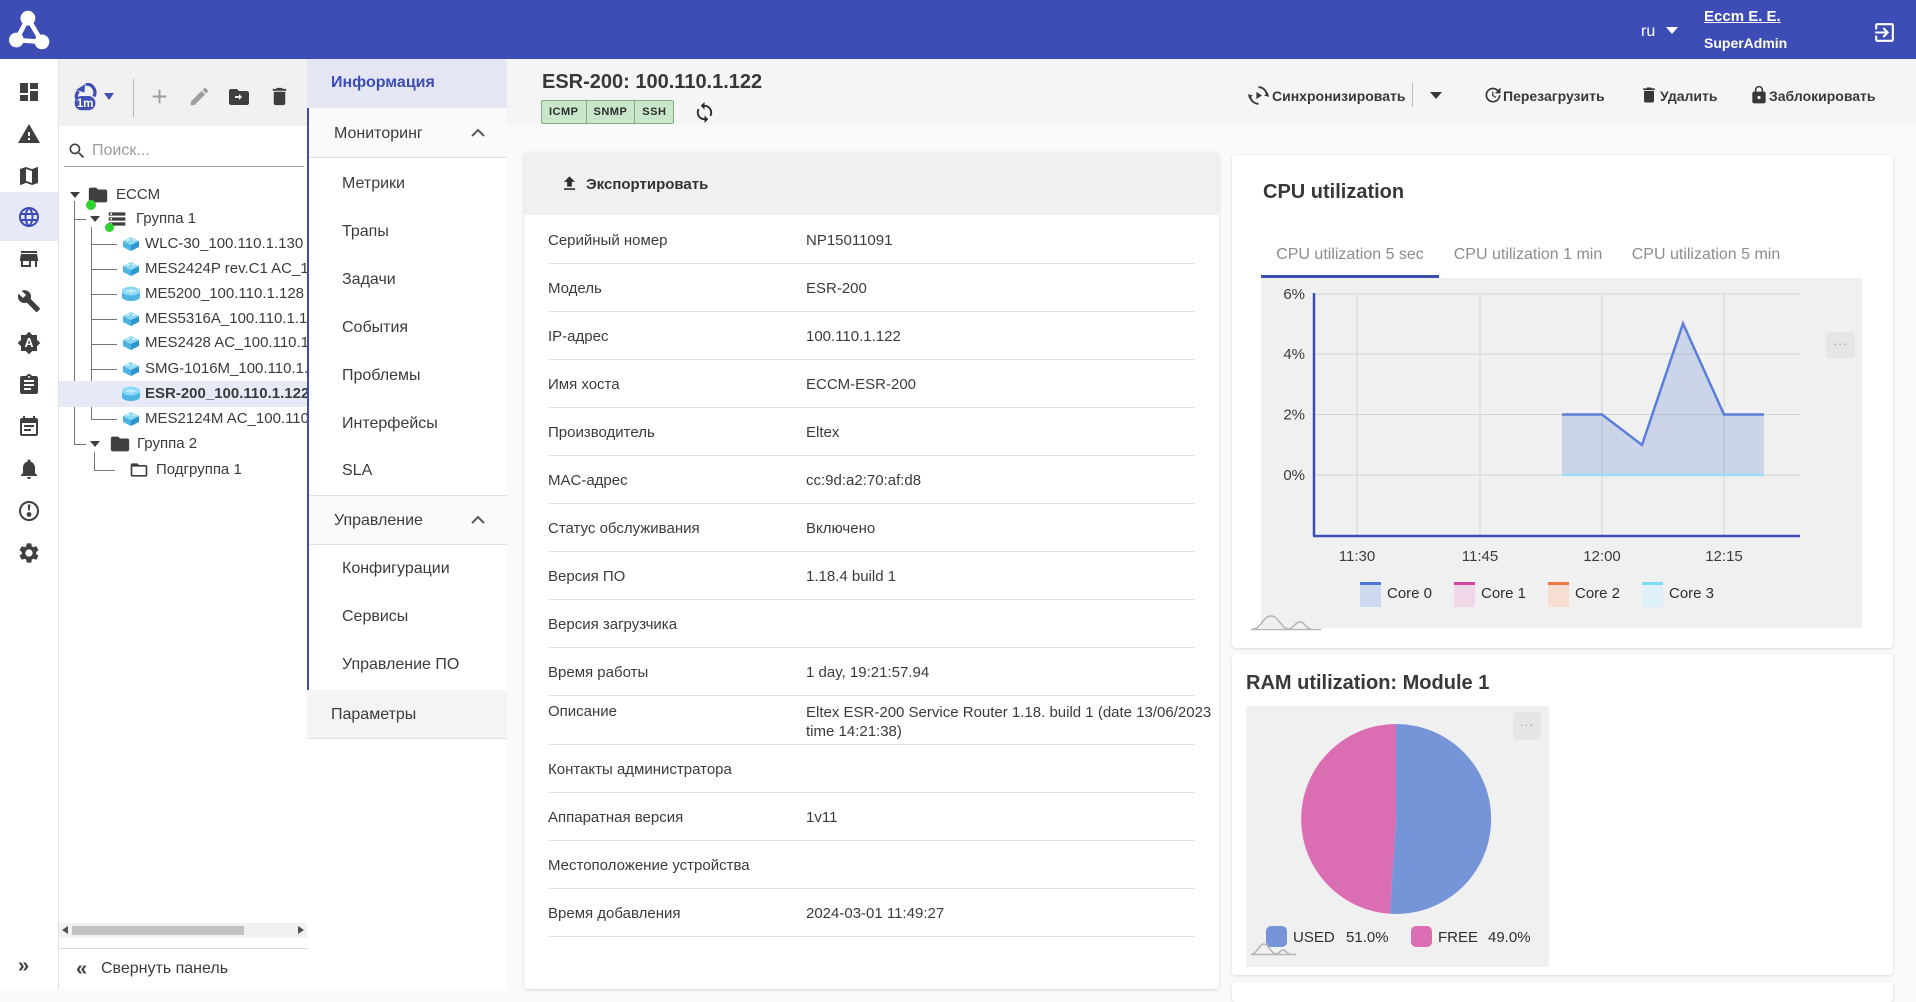 The height and width of the screenshot is (1002, 1916). Describe the element at coordinates (1357, 556) in the screenshot. I see `svg-text: 11:30` at that location.